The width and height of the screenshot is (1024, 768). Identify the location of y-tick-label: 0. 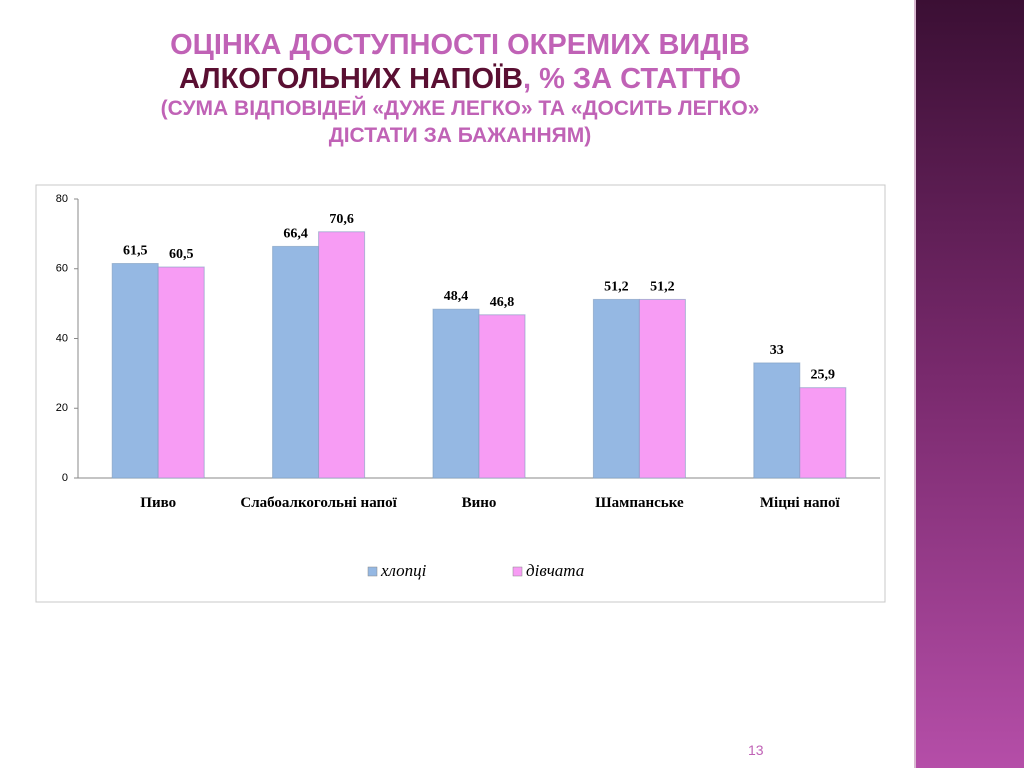
(65, 478).